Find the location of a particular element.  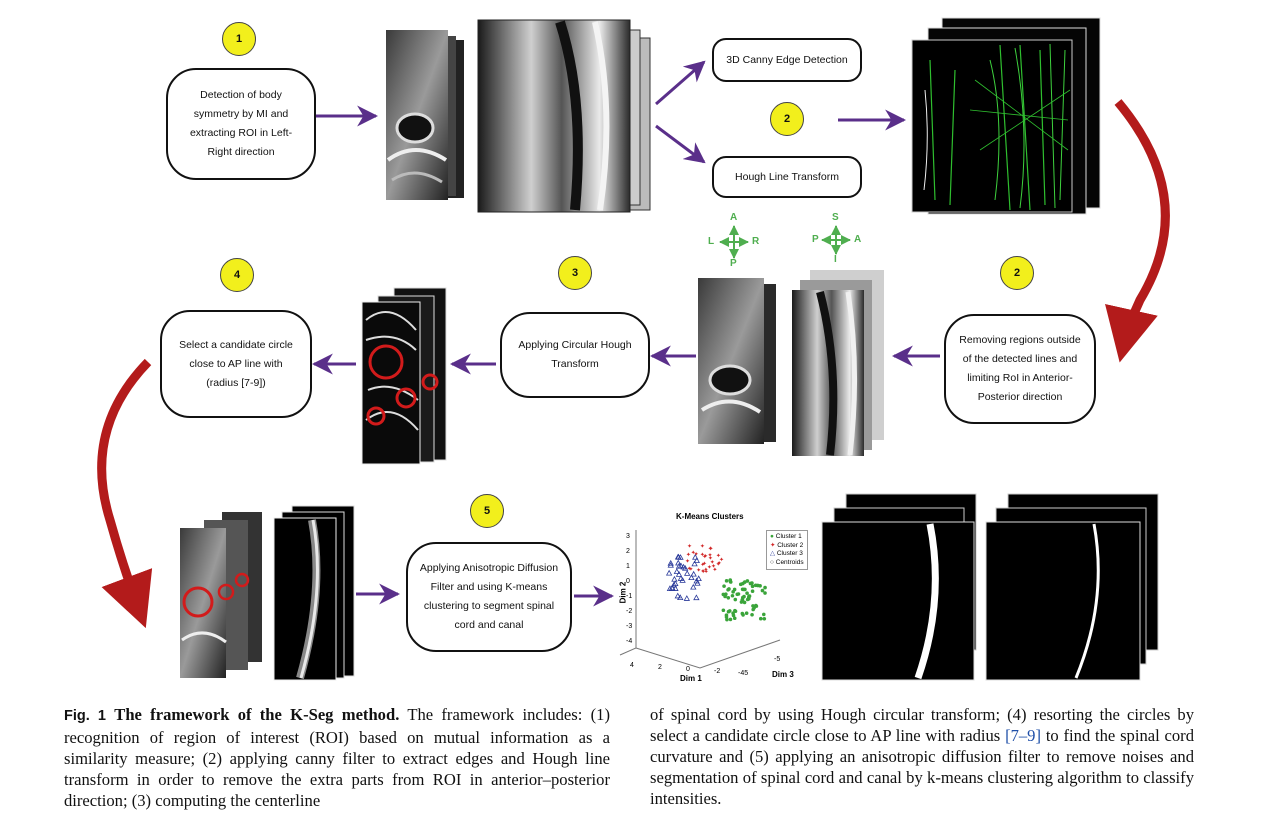

orient-axial-right: R is located at coordinates (756, 241).